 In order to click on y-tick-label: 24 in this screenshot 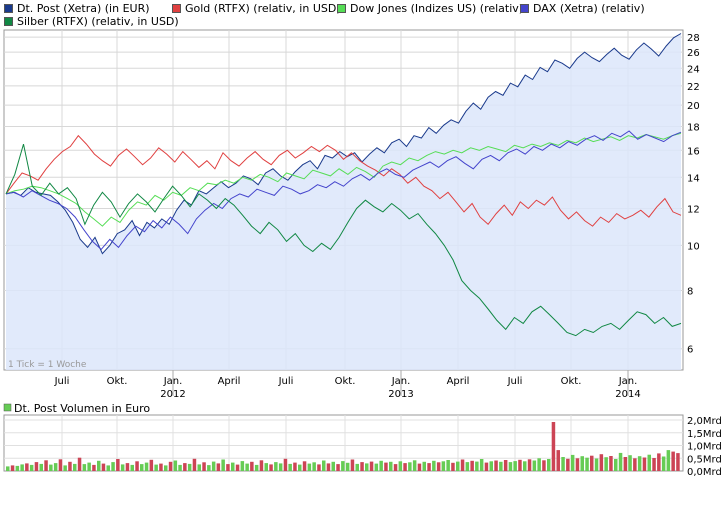, I will do `click(693, 69)`.